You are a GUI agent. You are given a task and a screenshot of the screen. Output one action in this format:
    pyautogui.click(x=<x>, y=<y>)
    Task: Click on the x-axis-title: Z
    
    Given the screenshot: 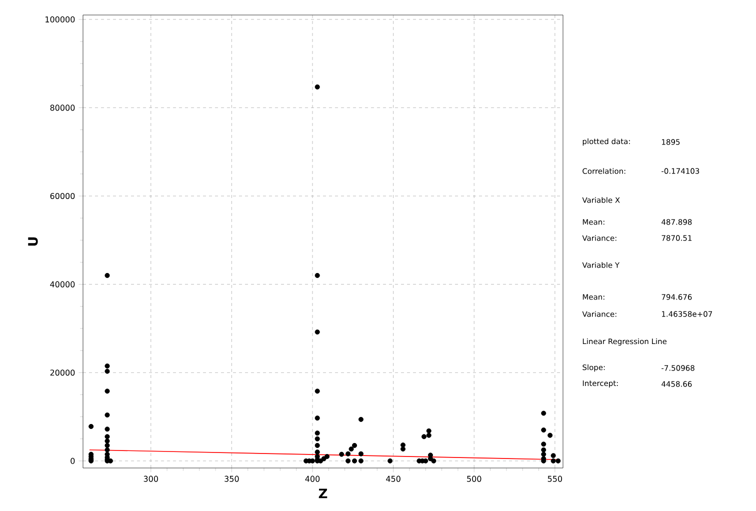 What is the action you would take?
    pyautogui.click(x=323, y=493)
    